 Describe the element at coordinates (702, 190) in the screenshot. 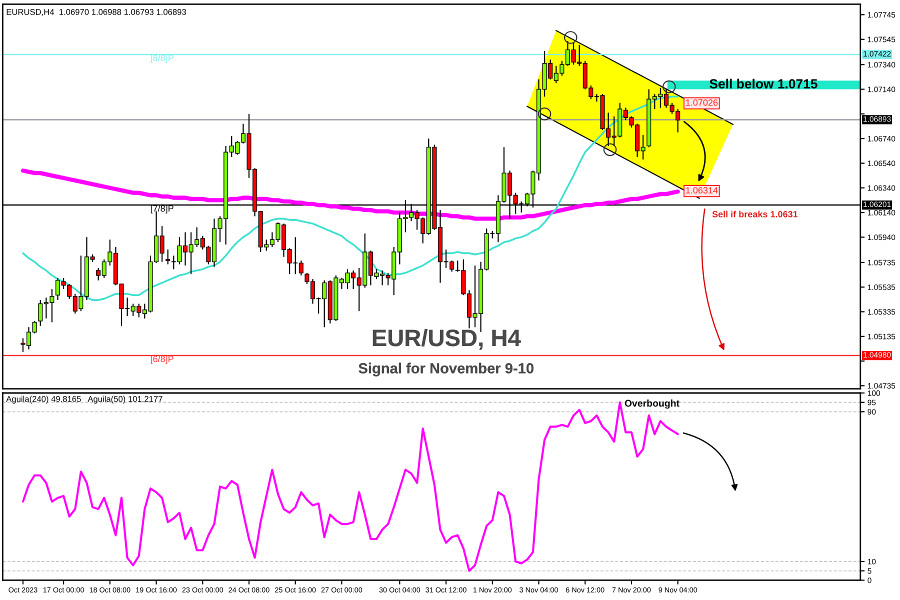

I see `annotation: 1.06314` at that location.